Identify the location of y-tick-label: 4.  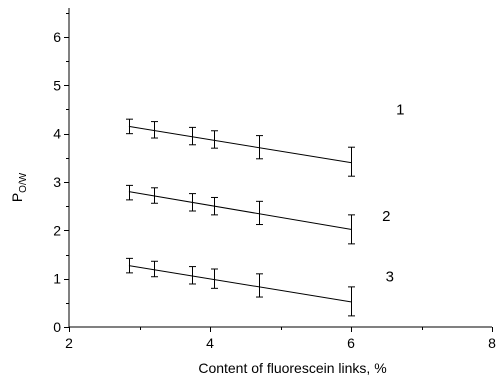
(57, 134).